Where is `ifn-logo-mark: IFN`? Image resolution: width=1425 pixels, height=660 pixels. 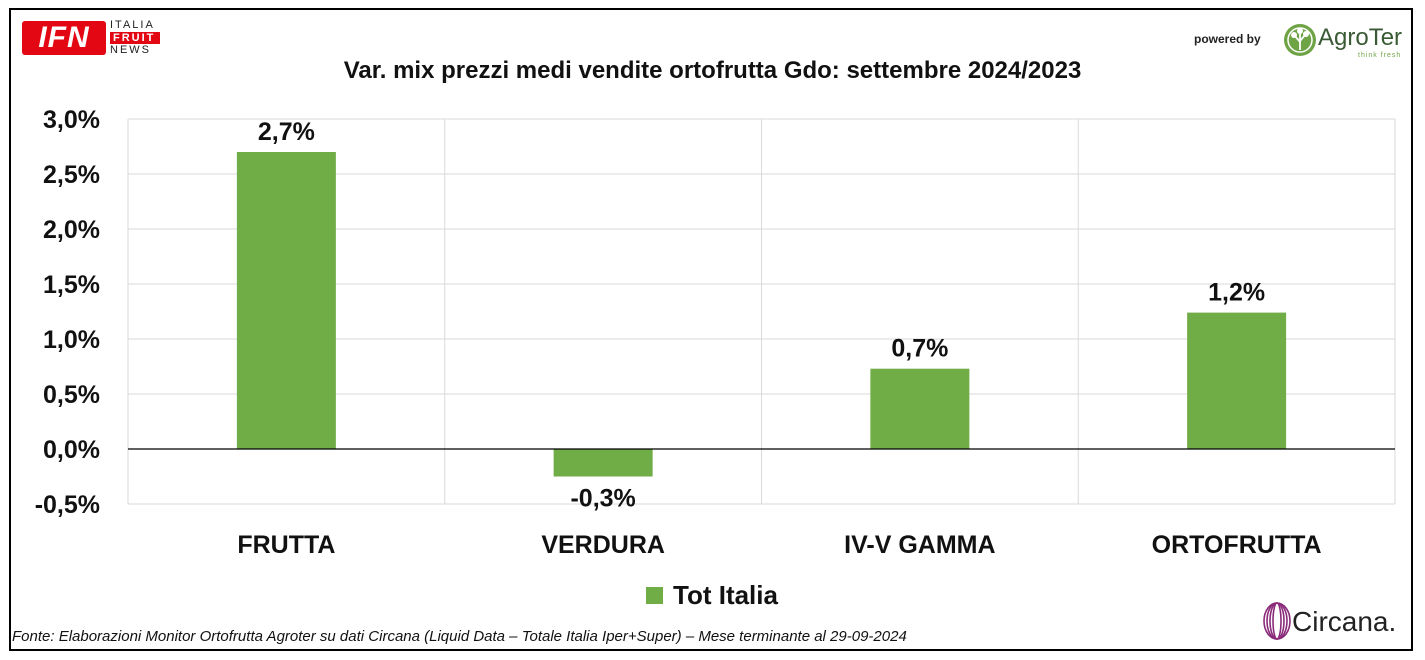
ifn-logo-mark: IFN is located at coordinates (64, 38).